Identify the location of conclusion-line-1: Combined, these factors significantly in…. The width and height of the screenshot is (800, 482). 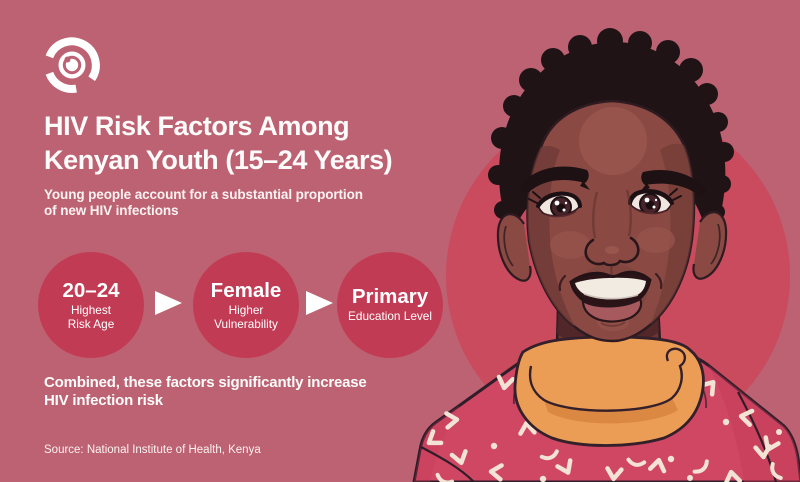
(205, 382).